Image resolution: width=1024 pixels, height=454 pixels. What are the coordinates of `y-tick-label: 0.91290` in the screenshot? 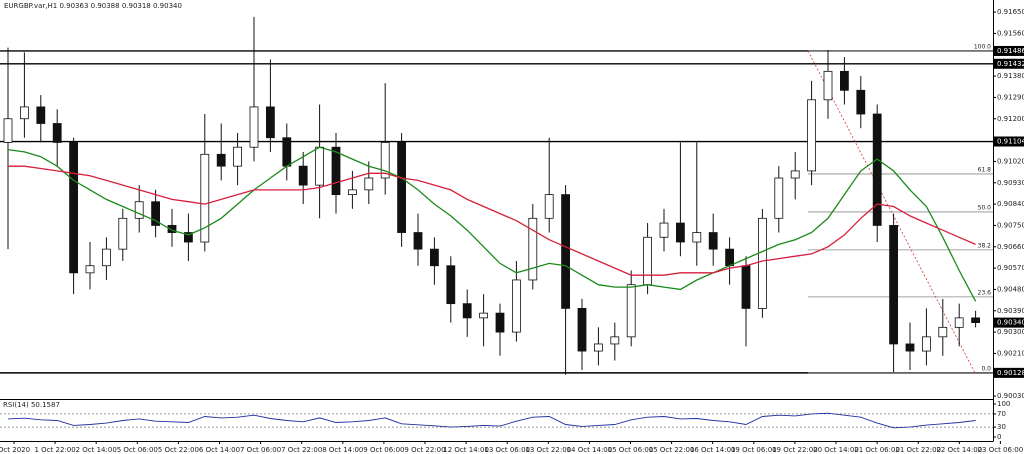 It's located at (1010, 97).